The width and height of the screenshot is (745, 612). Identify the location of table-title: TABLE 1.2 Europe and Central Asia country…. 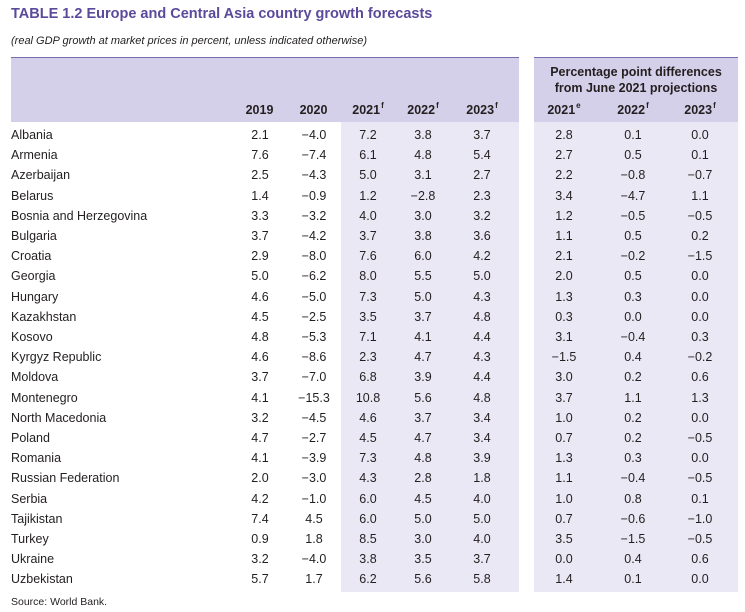
(221, 14).